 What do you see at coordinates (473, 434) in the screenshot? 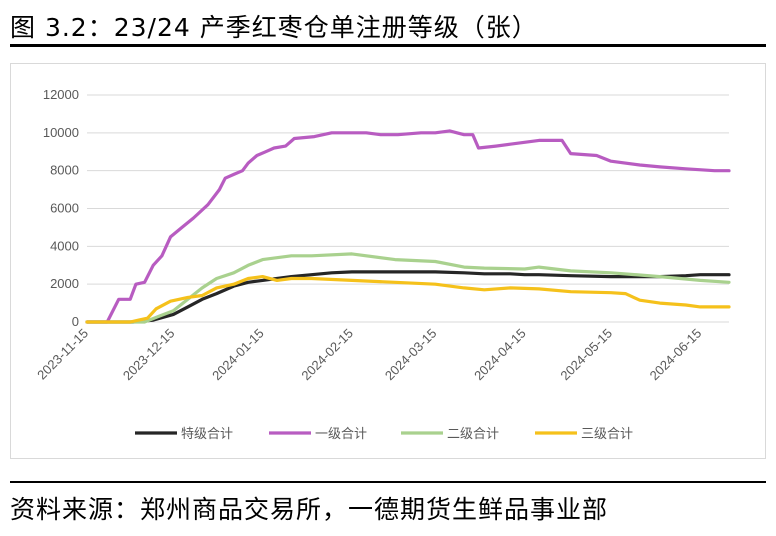
I see `legend-label-3: 二级合计` at bounding box center [473, 434].